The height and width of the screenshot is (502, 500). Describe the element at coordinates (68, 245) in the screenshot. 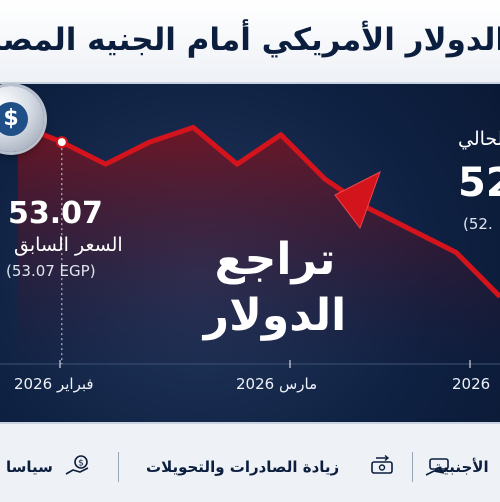

I see `previous-price-label: السعر السابق` at that location.